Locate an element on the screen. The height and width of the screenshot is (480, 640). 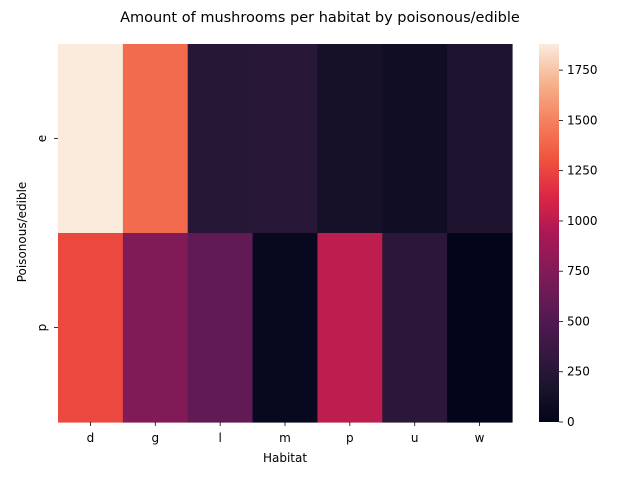
x-tick-label: g is located at coordinates (155, 438).